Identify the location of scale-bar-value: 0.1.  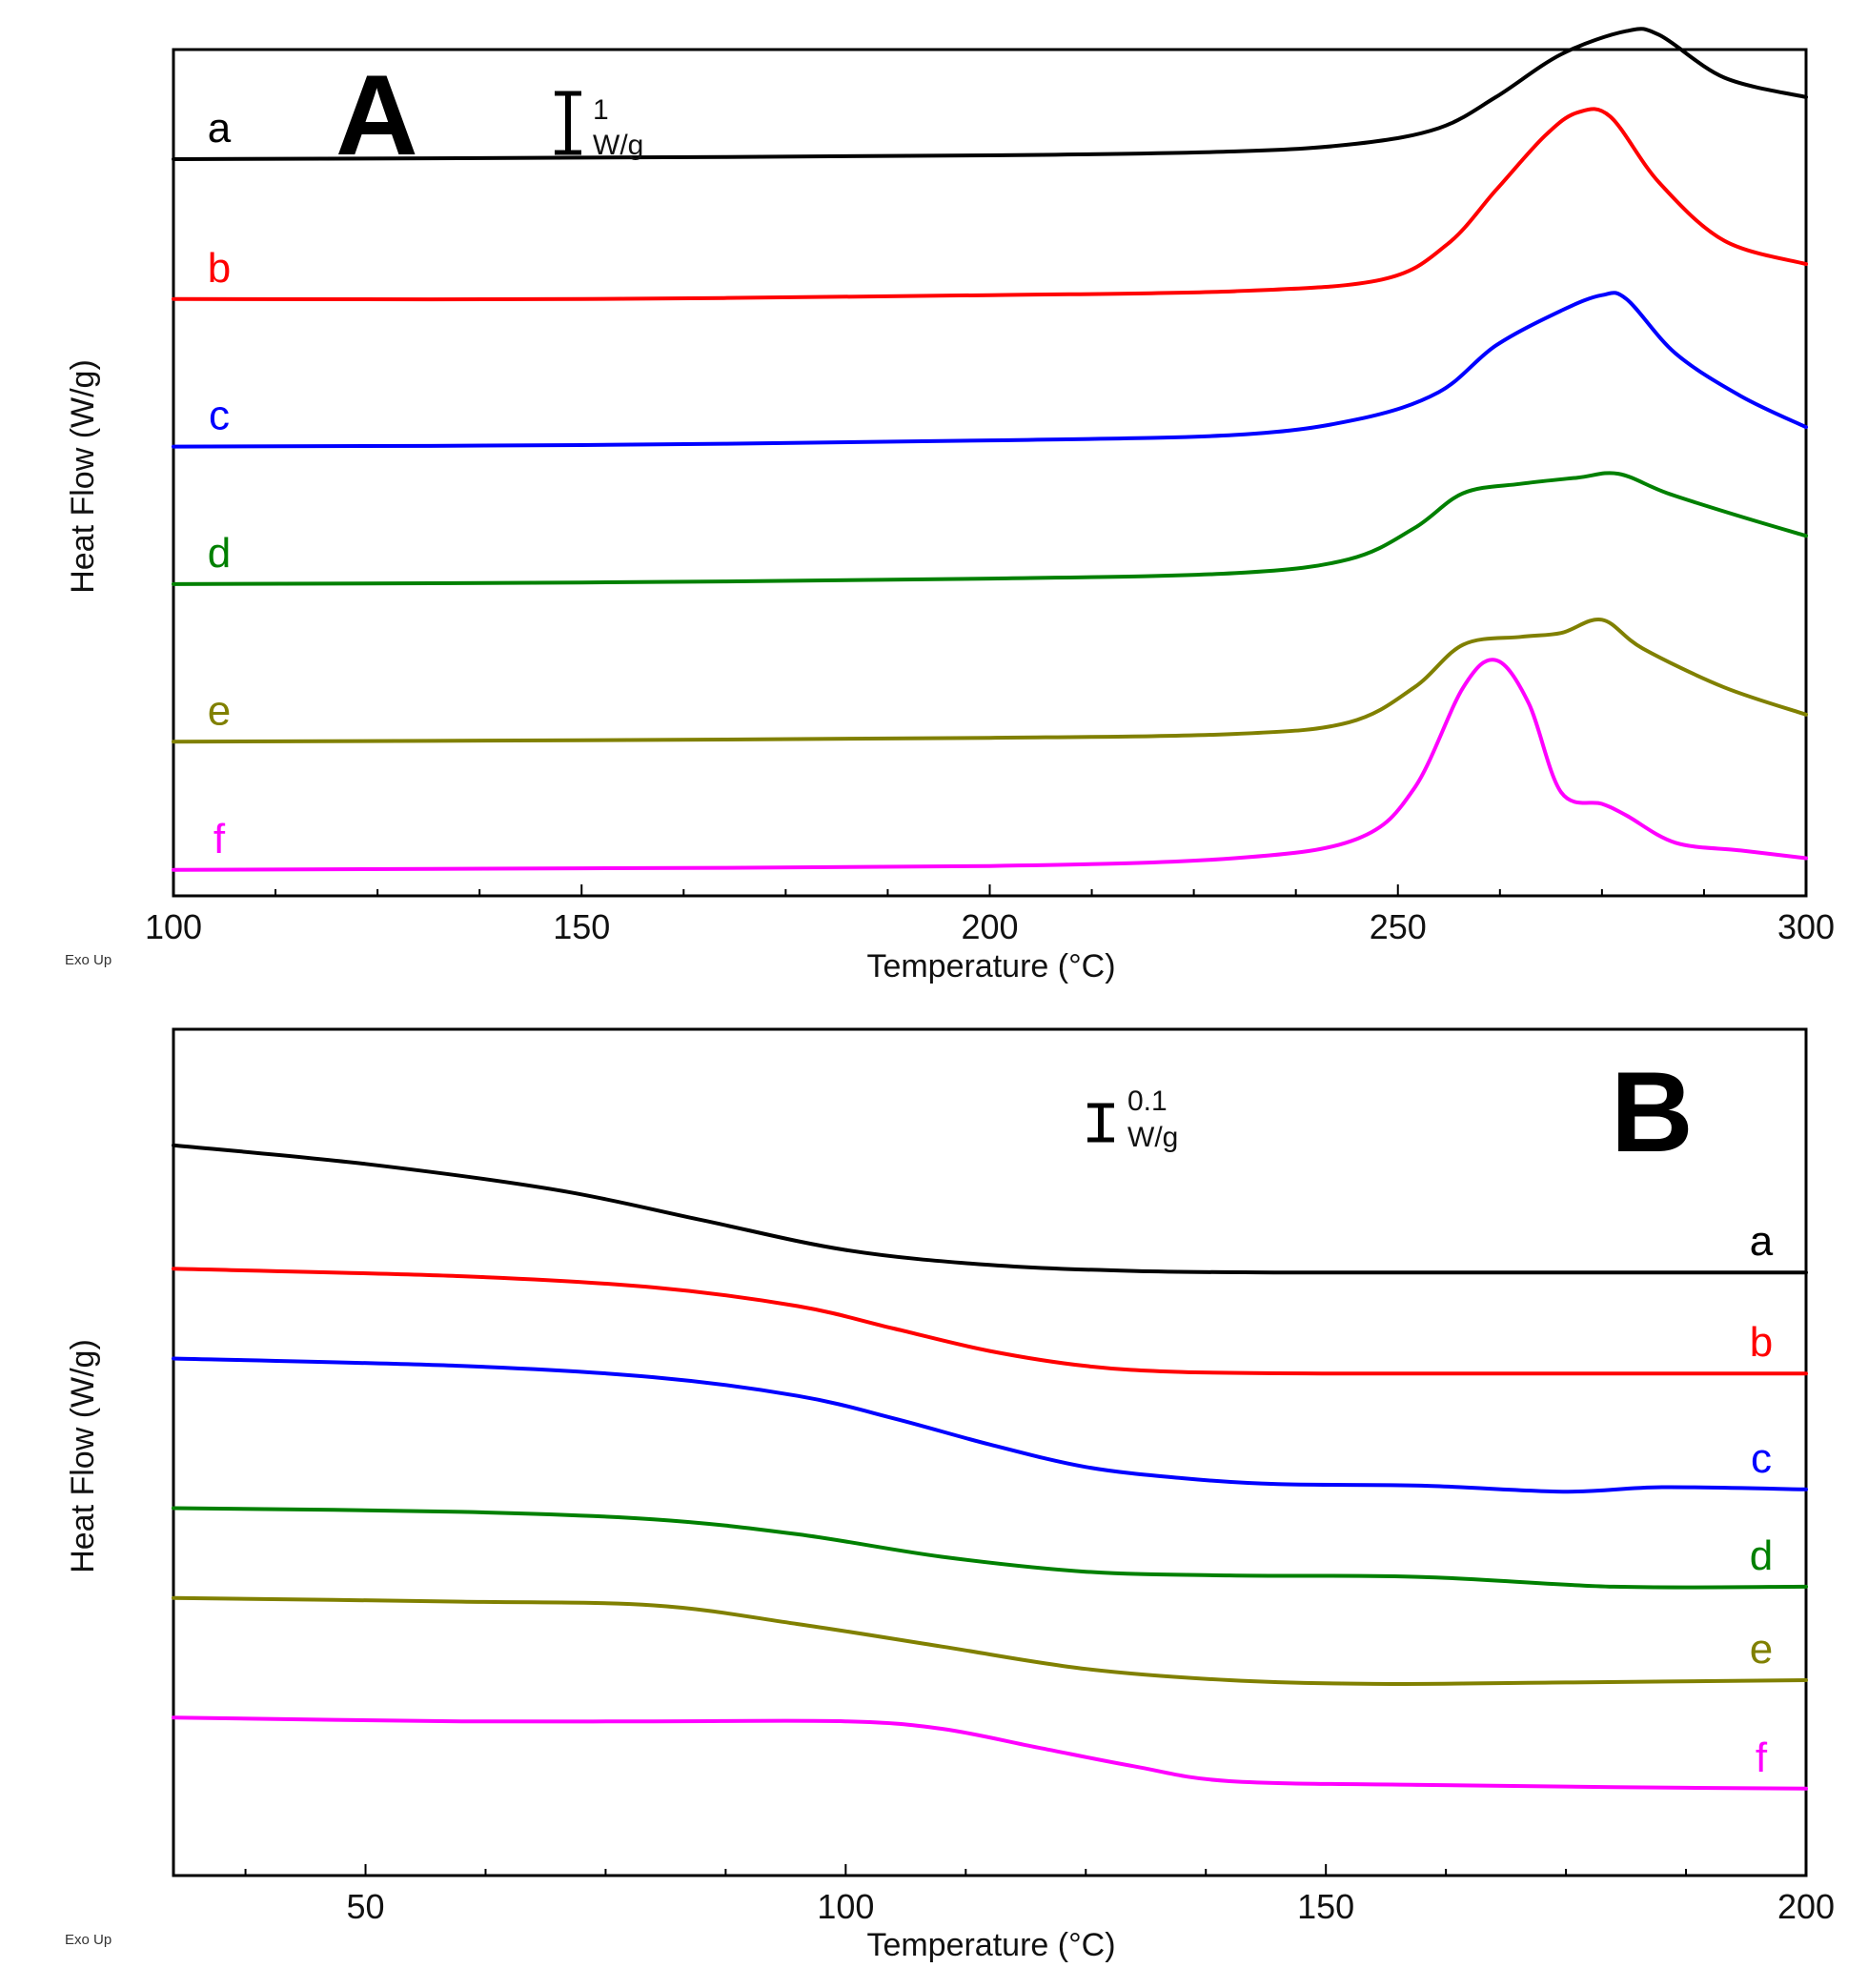
(1147, 1101).